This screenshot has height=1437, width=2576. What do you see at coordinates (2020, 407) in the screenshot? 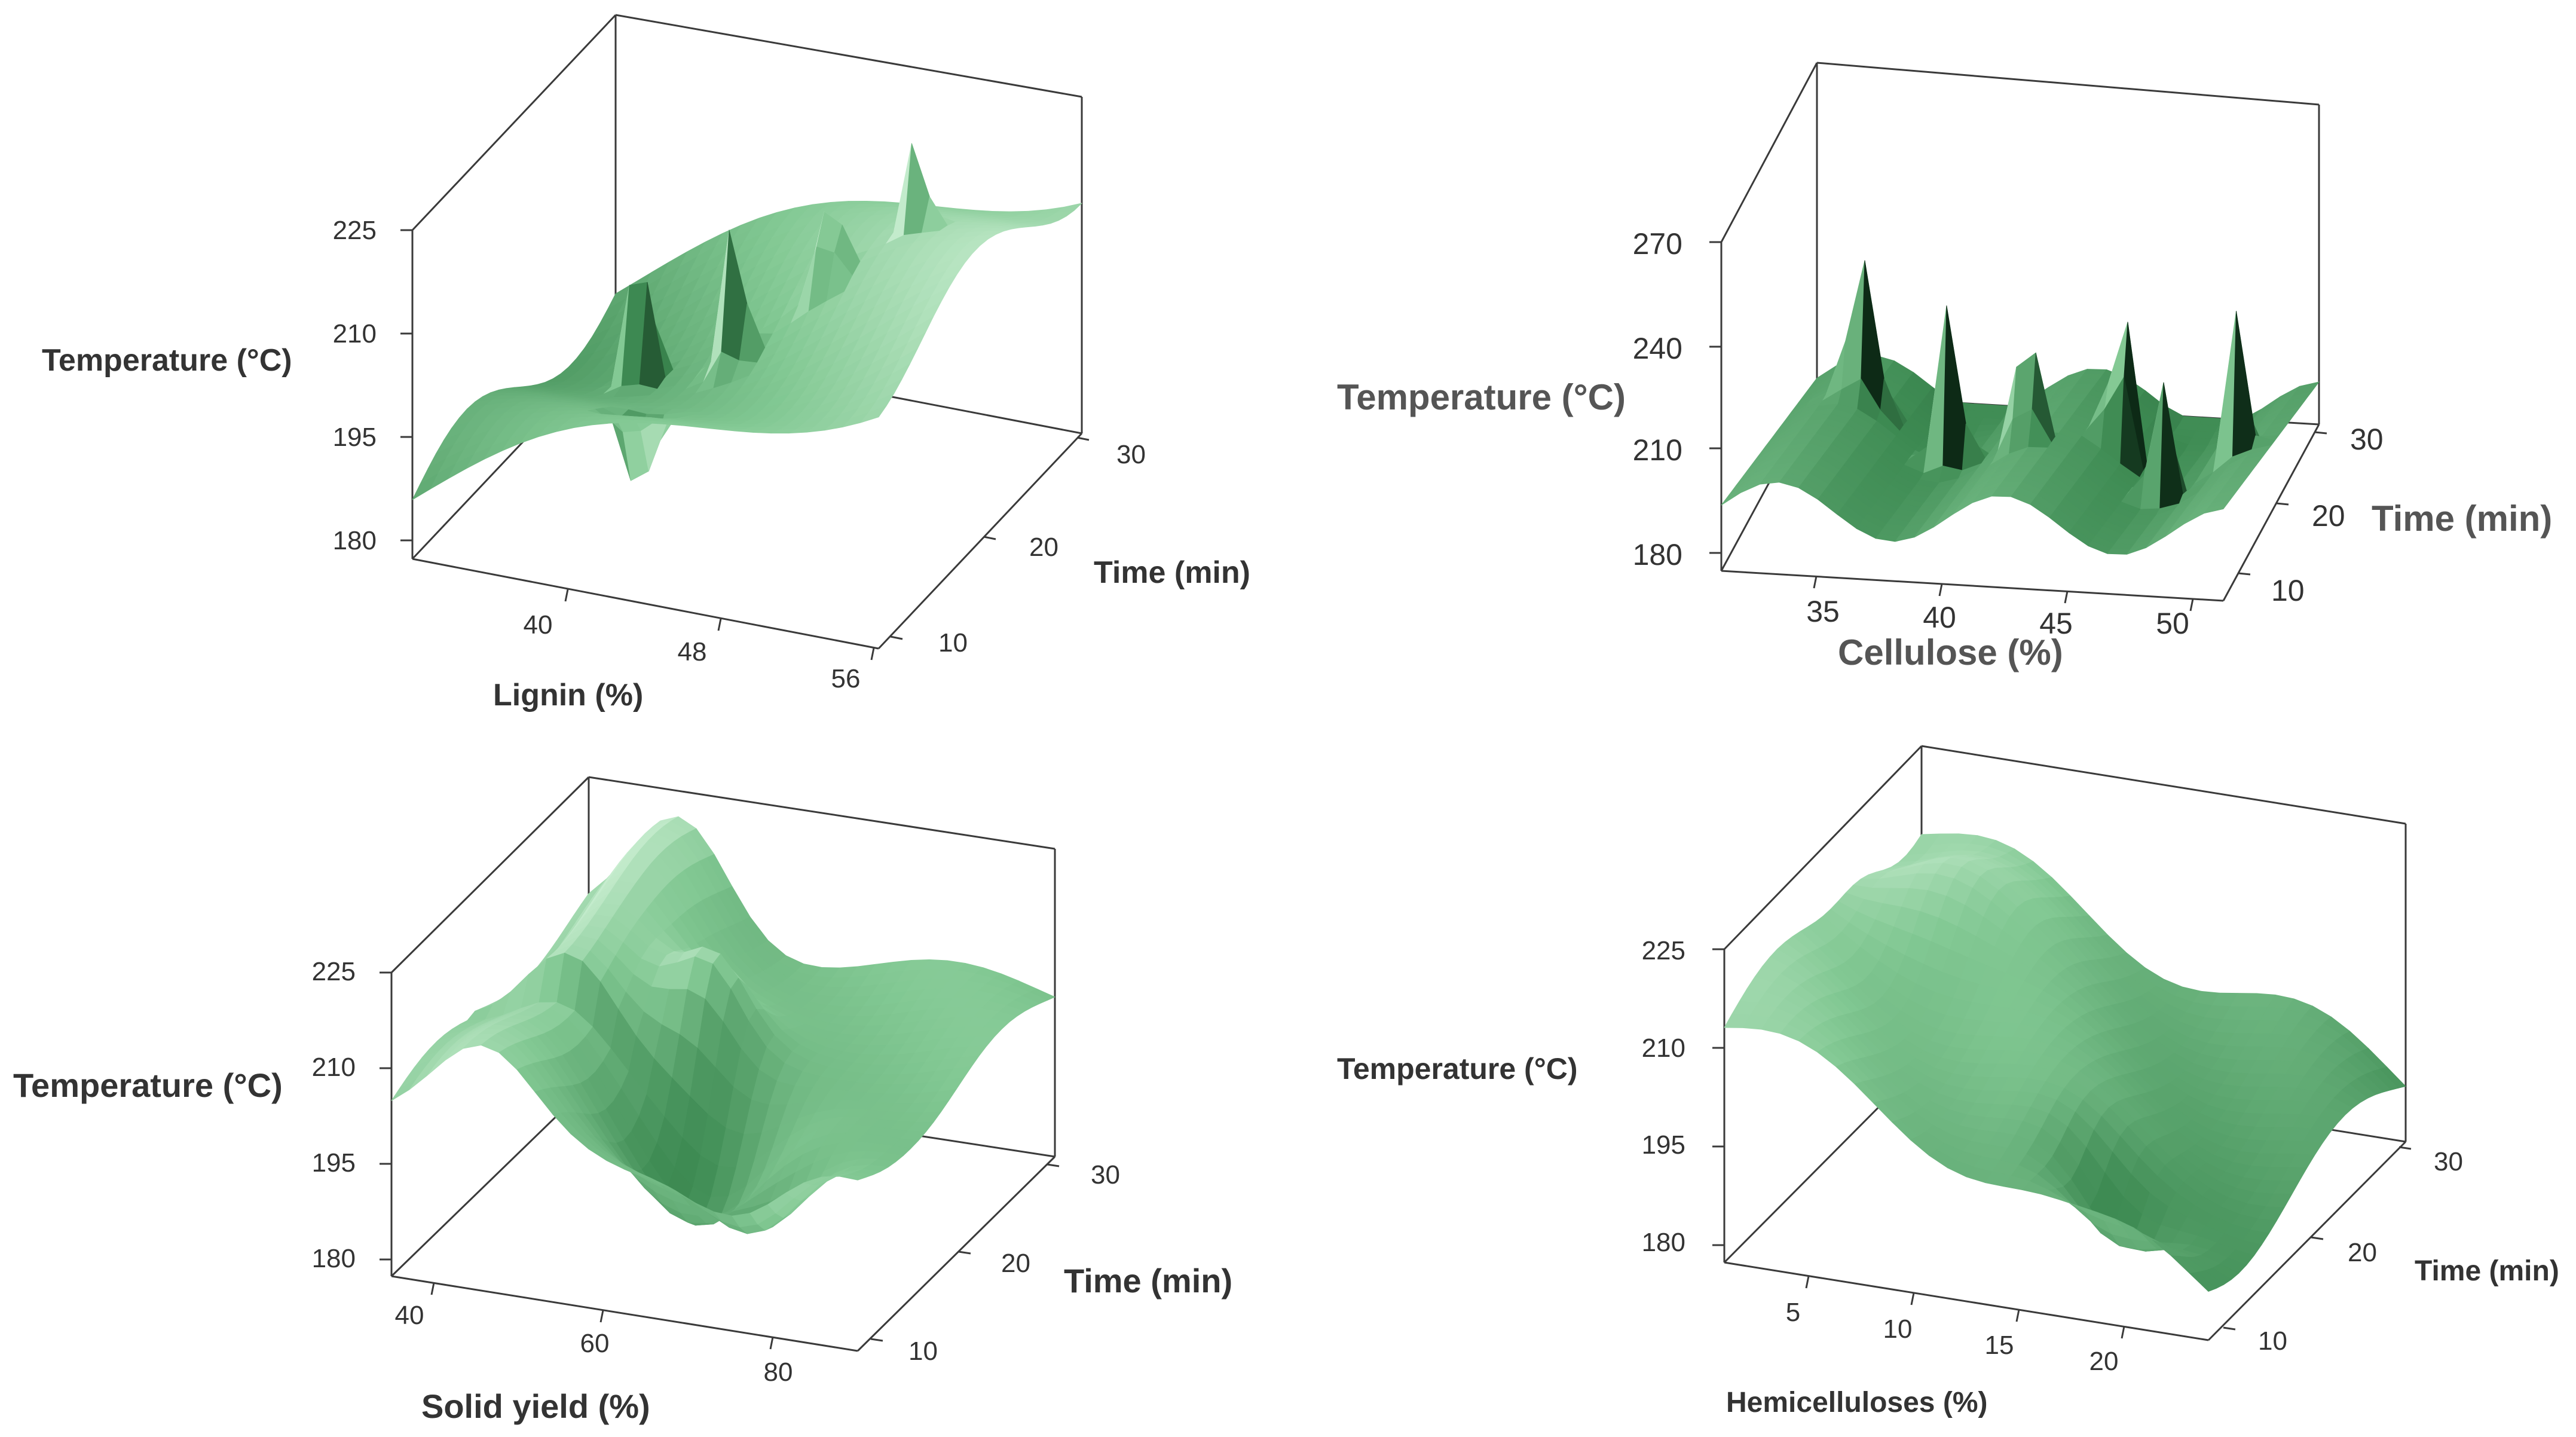
I see `cellulose-temperature-surface` at bounding box center [2020, 407].